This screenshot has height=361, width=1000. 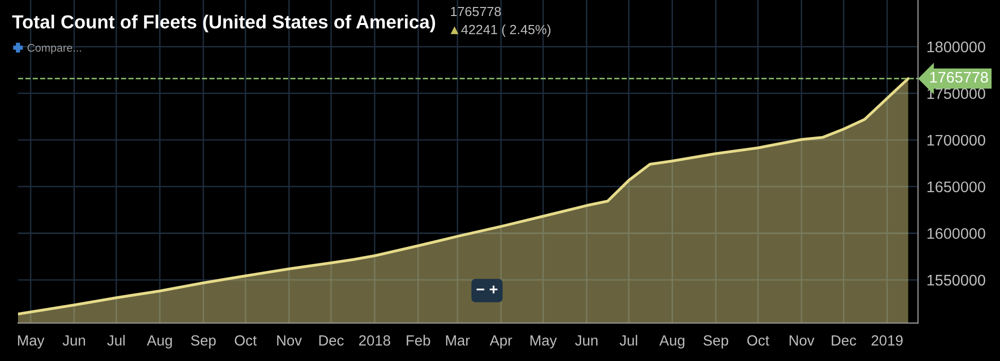 I want to click on y-tick-label: 1750000, so click(x=957, y=93).